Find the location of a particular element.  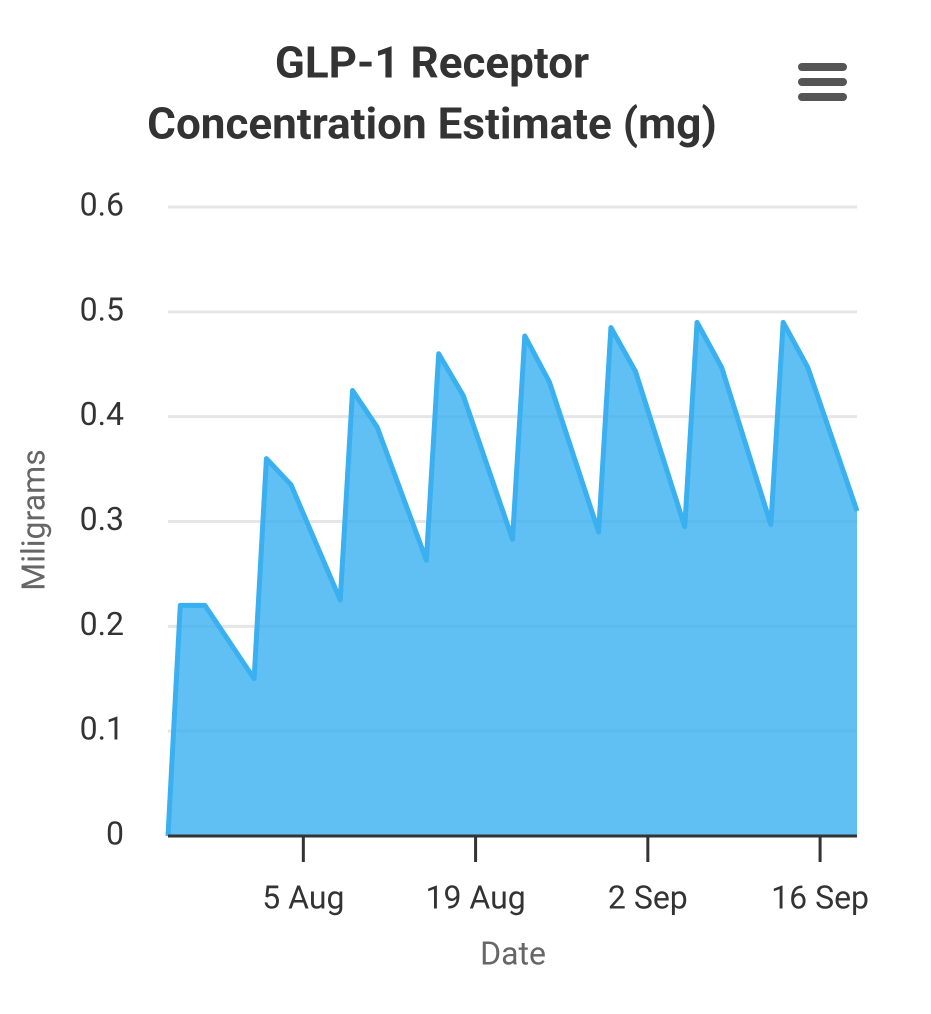

x-tick-label: 19 Aug is located at coordinates (475, 897).